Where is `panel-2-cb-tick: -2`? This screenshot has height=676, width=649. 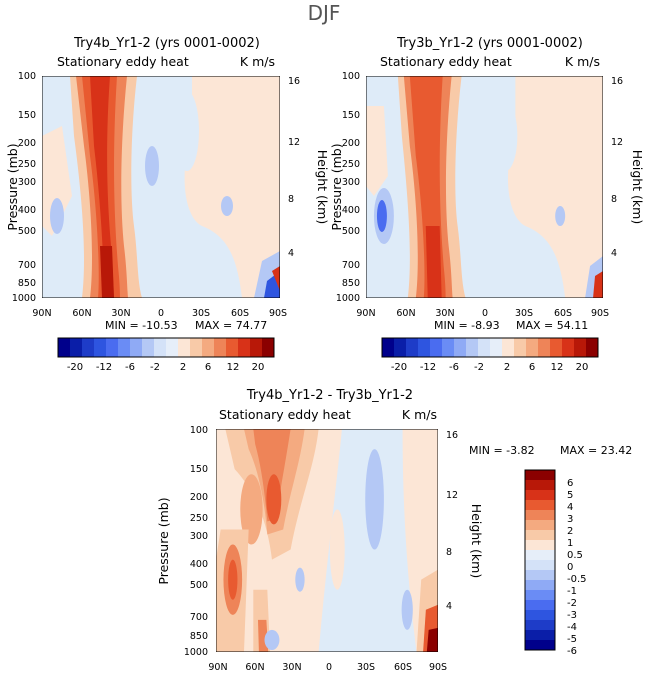 panel-2-cb-tick: -2 is located at coordinates (479, 367).